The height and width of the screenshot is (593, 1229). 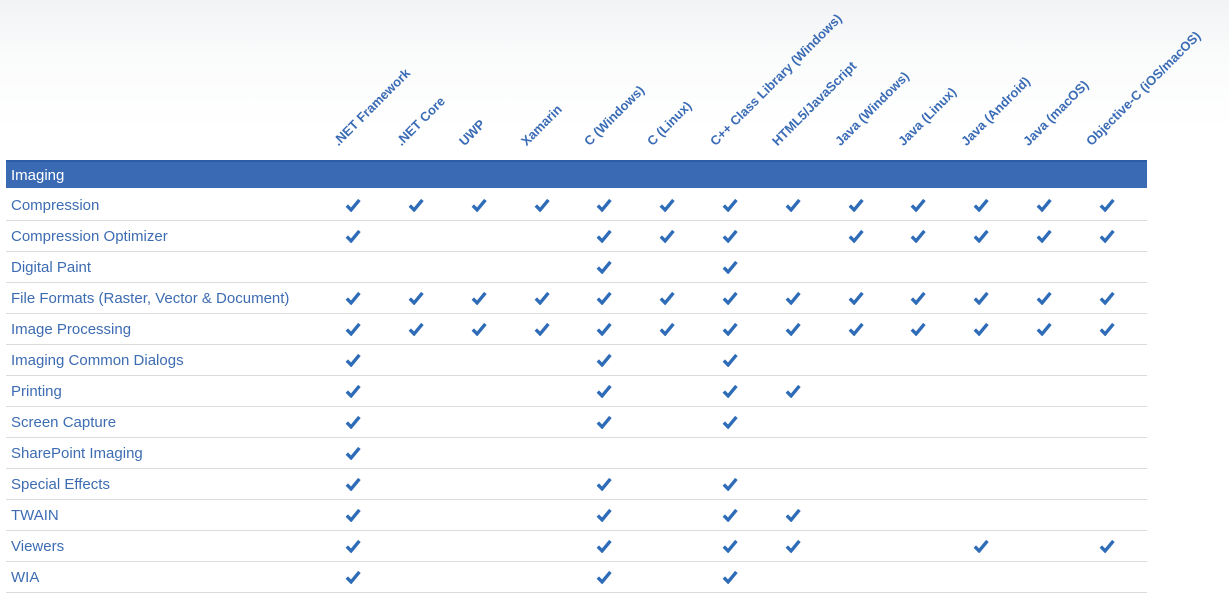 I want to click on cell-viewers-net-framework, so click(x=353, y=546).